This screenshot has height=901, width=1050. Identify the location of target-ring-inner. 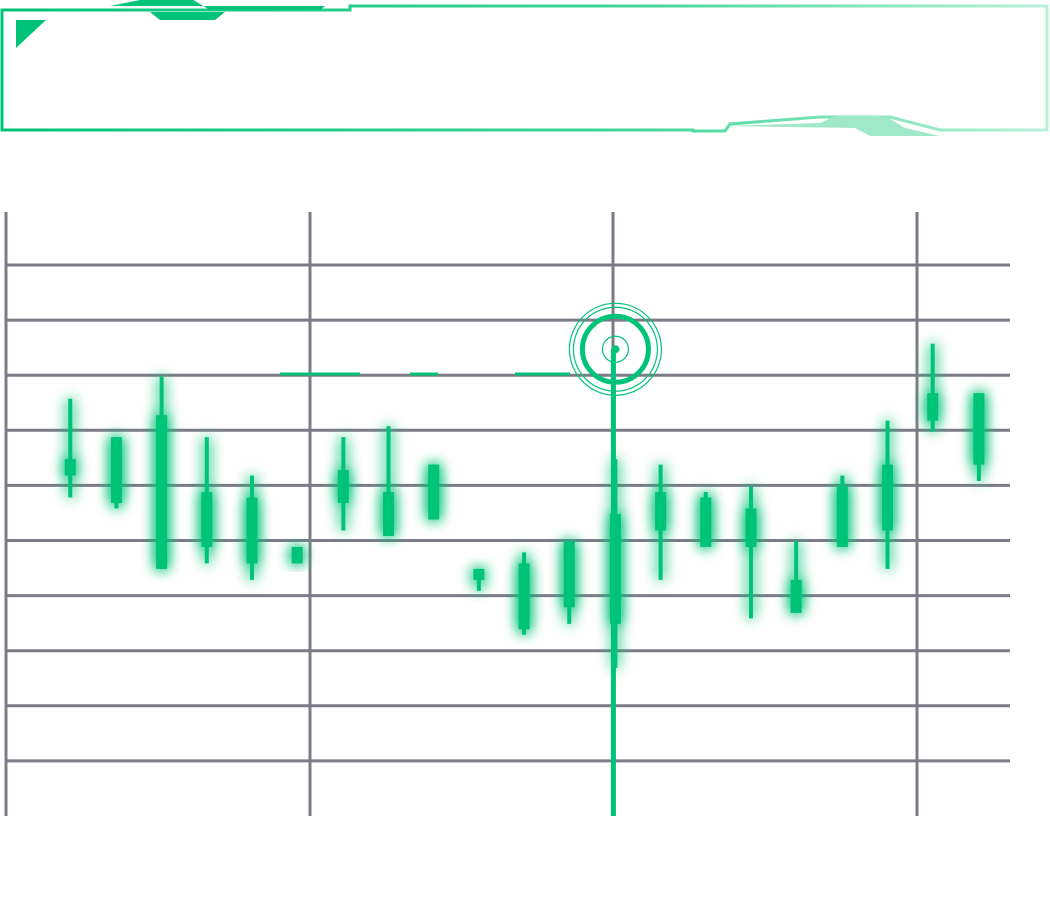
(615, 349).